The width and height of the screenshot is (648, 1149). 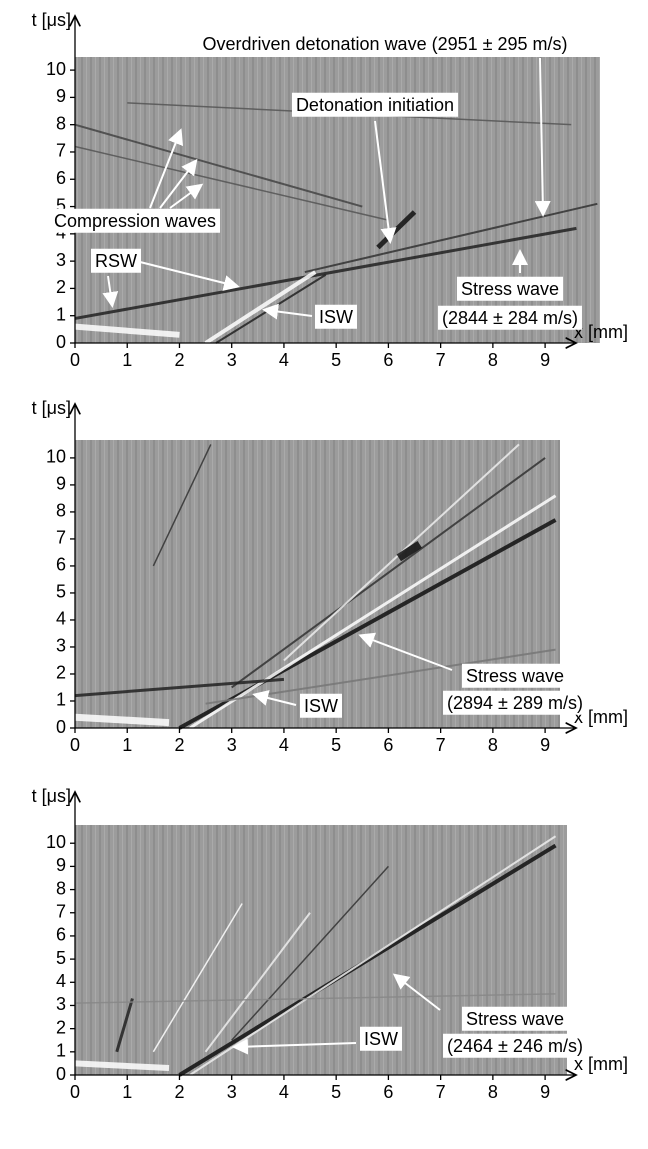 I want to click on annotation: (2894 ± 289 m/s), so click(x=515, y=703).